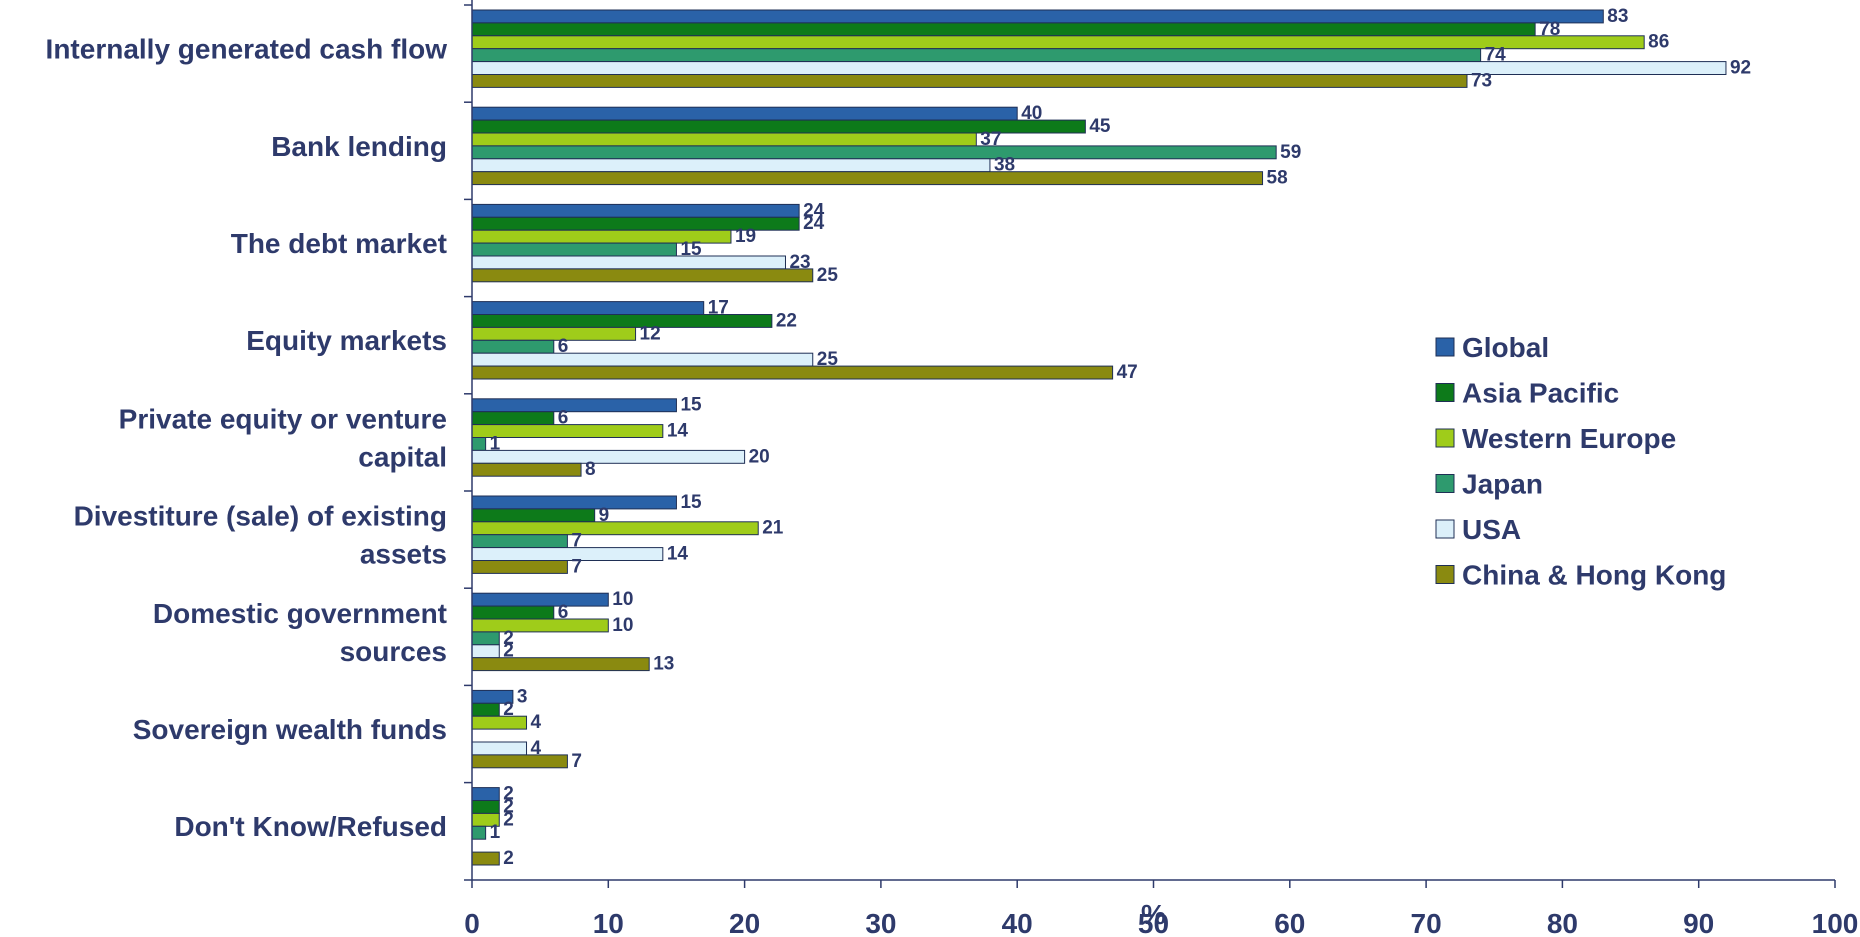 This screenshot has width=1860, height=937. I want to click on x-tick-label: 80, so click(1562, 922).